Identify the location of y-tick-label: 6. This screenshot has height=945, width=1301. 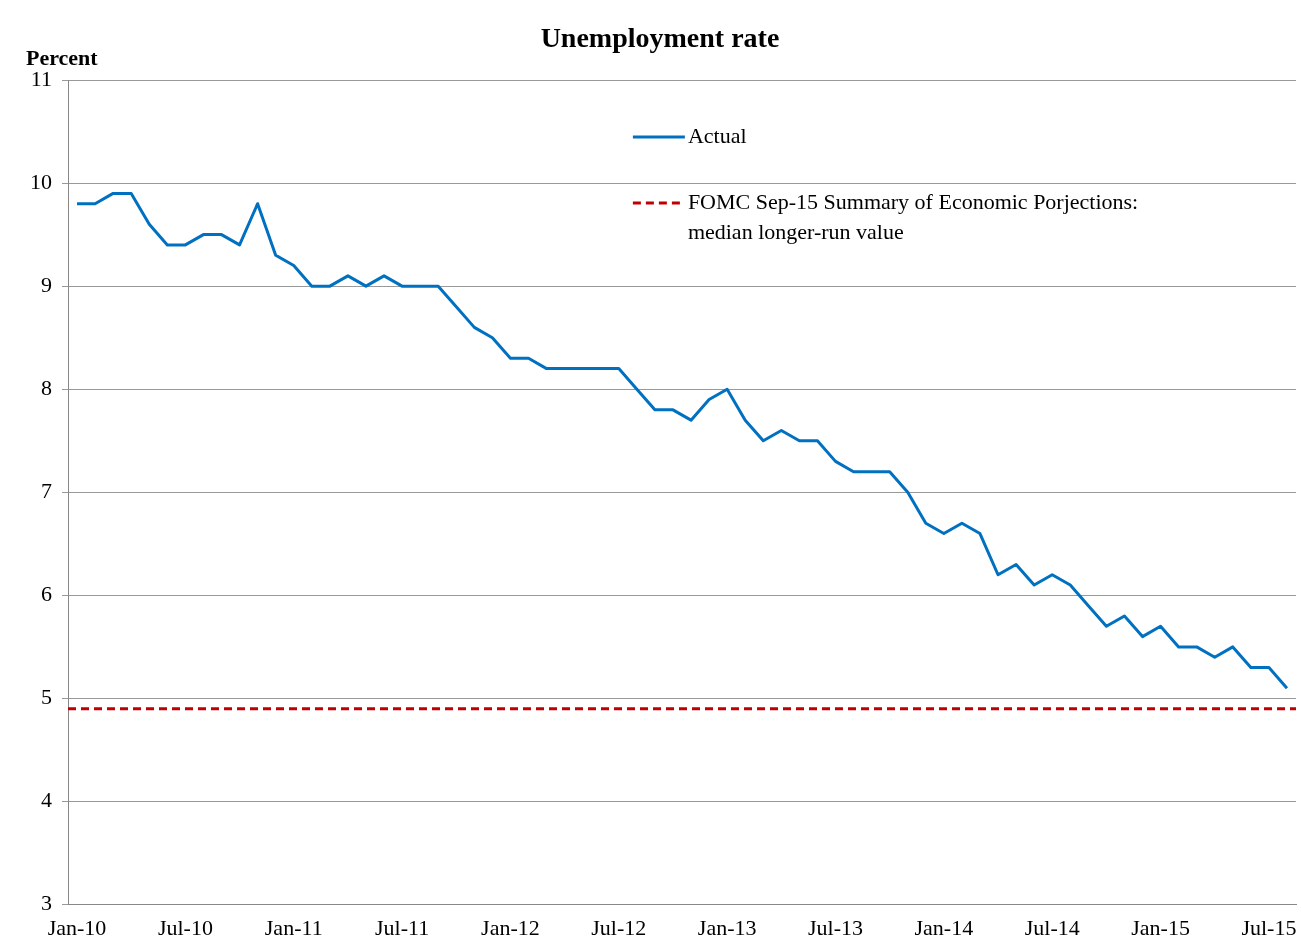
(46, 594).